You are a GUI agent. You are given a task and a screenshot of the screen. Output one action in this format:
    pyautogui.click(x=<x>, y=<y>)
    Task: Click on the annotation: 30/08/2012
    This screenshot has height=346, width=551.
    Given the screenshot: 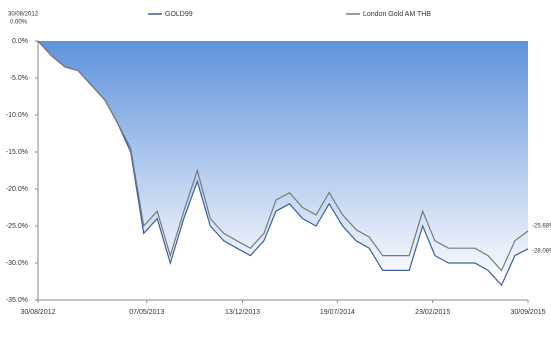 What is the action you would take?
    pyautogui.click(x=23, y=15)
    